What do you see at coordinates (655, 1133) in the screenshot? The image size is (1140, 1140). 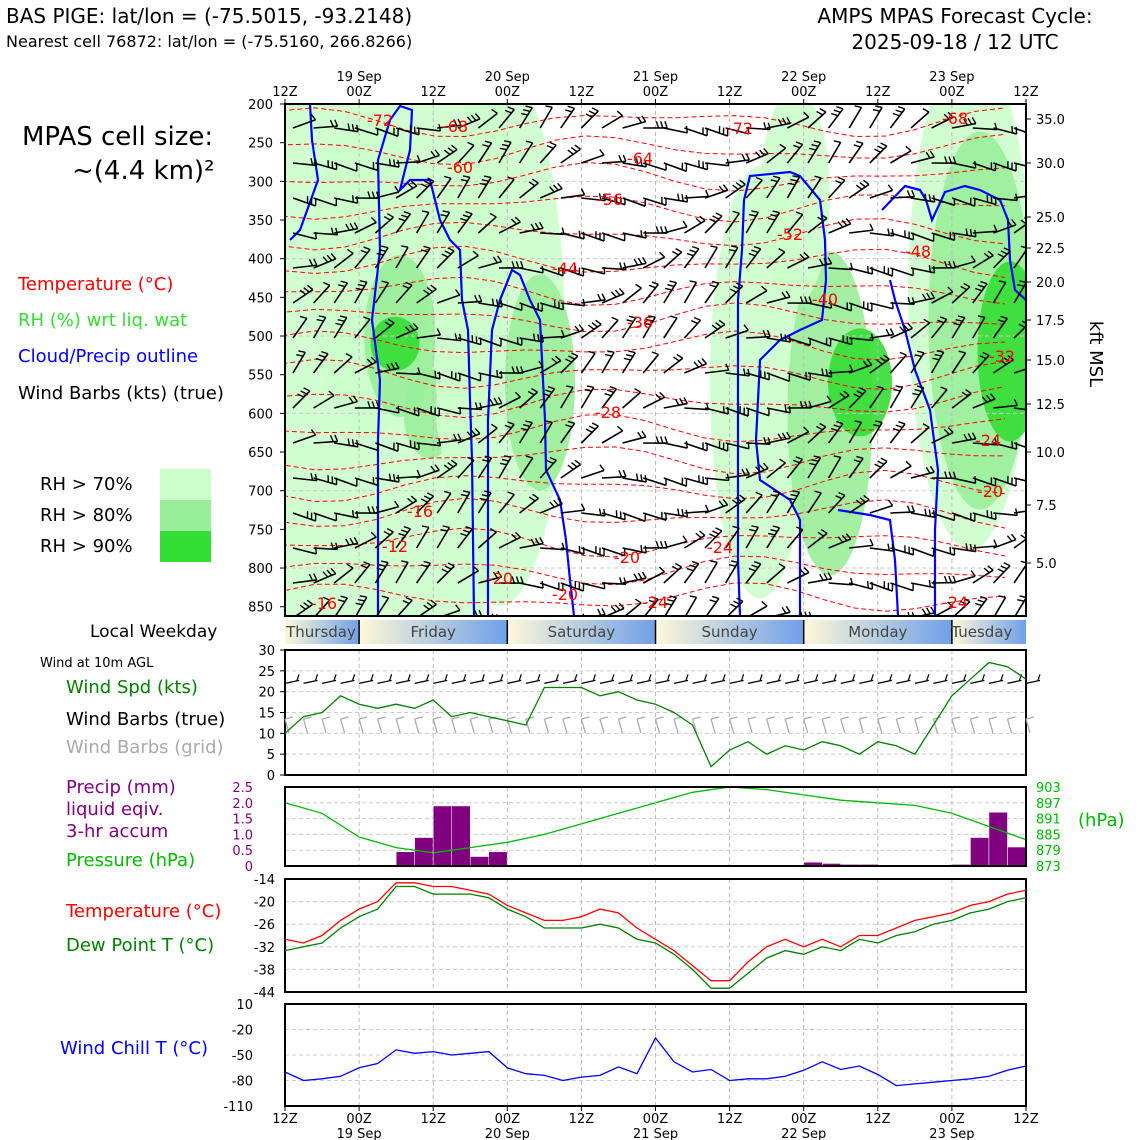 I see `date-label-bottom: 21 Sep` at bounding box center [655, 1133].